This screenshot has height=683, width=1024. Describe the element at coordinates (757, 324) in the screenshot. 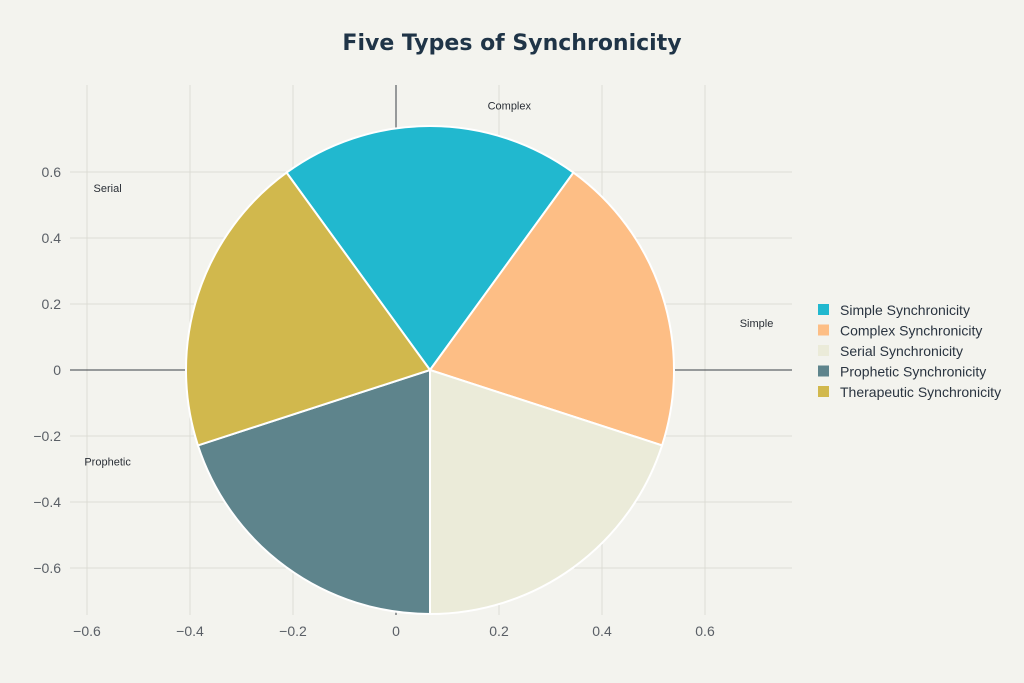

I see `annotation-label: Simple` at that location.